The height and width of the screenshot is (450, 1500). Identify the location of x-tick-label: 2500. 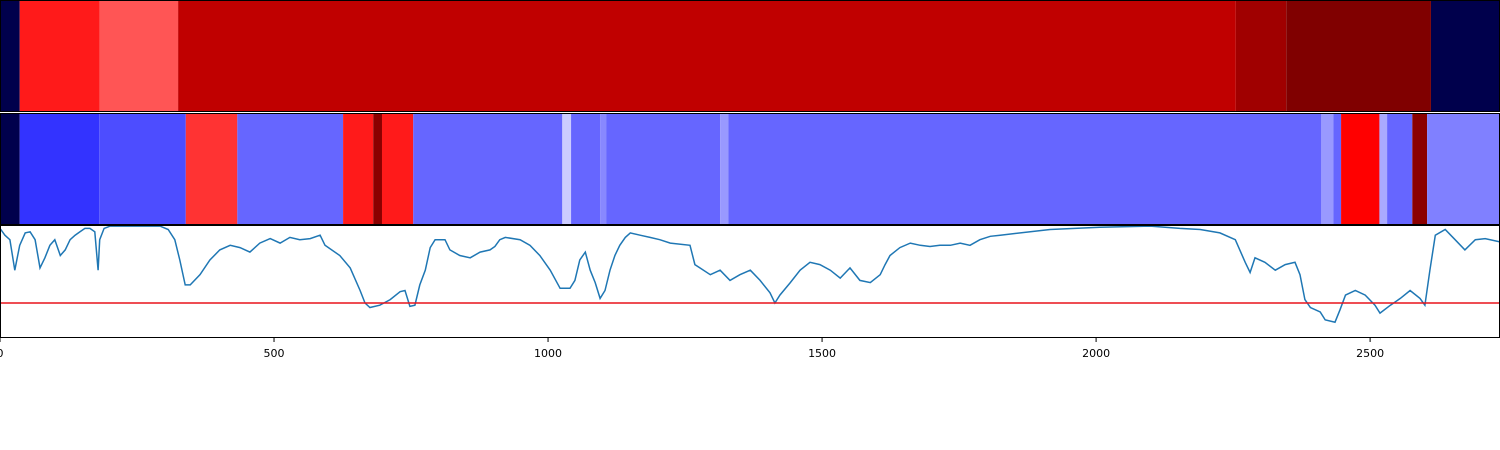
(1370, 353).